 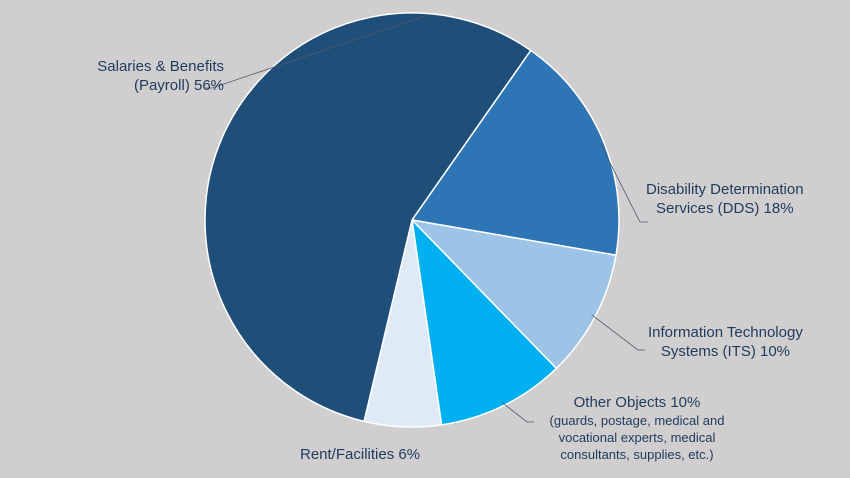 I want to click on slice-its, so click(x=513, y=294).